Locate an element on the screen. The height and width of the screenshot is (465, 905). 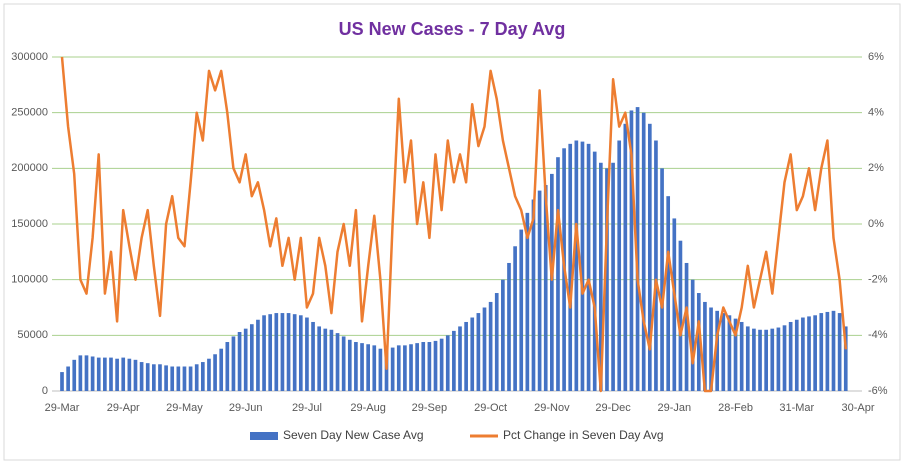
x-tick-label: 29-Dec is located at coordinates (613, 408).